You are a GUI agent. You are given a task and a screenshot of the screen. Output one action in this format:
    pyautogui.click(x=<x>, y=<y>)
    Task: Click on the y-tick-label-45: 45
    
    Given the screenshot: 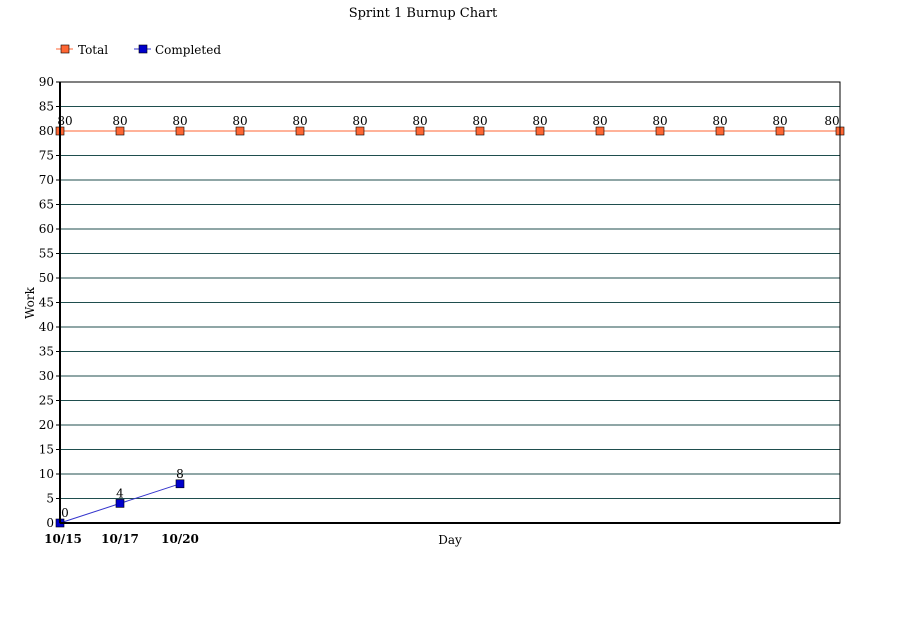 What is the action you would take?
    pyautogui.click(x=46, y=303)
    